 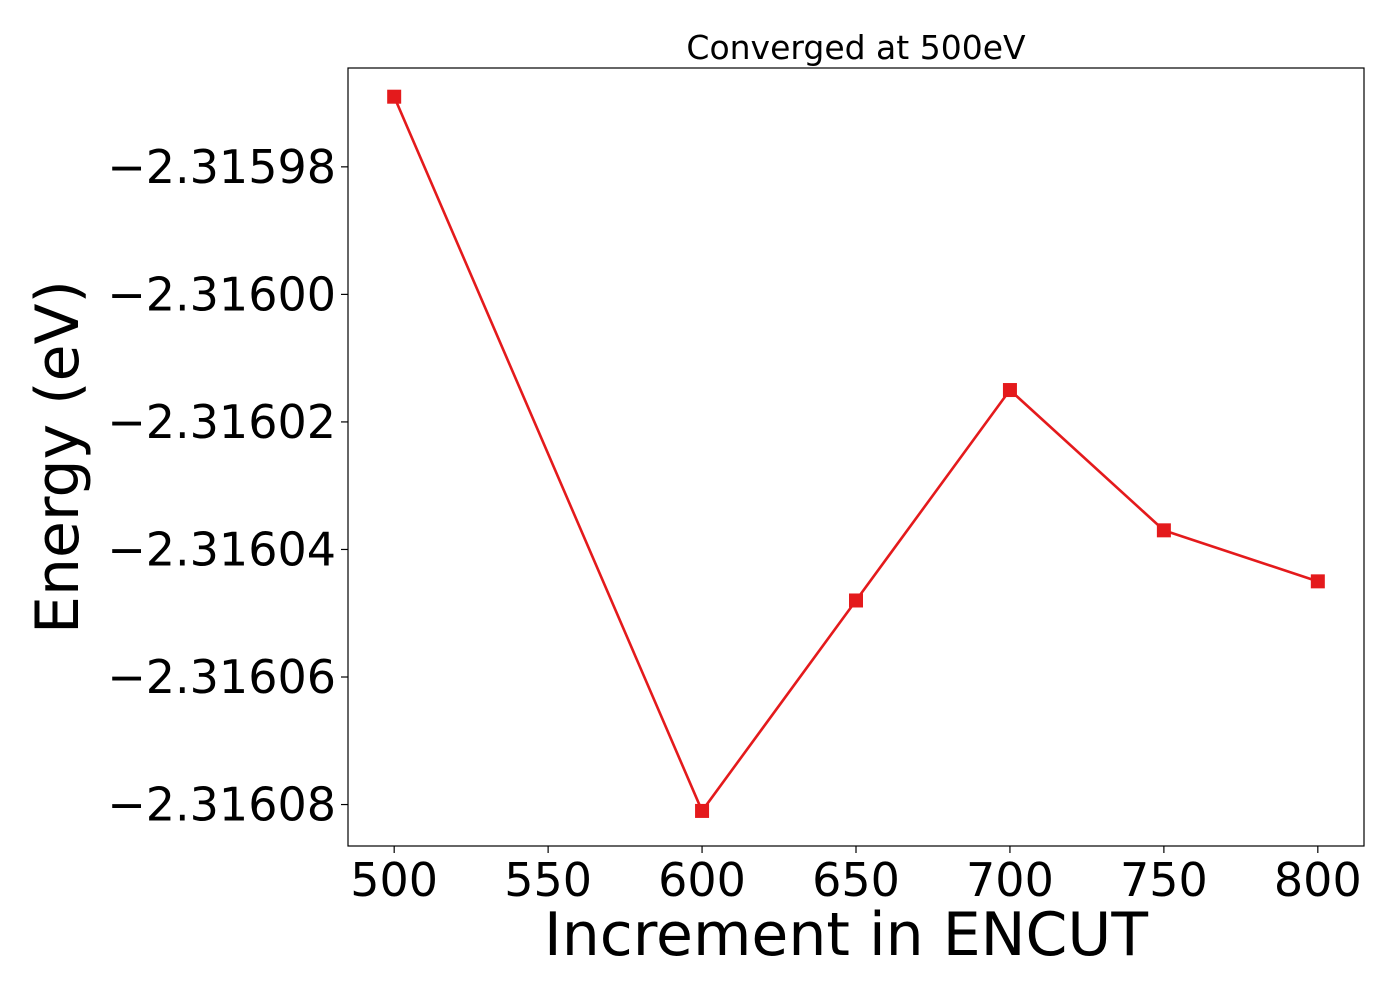 I want to click on chart-title: Converged at 500eV, so click(x=856, y=47).